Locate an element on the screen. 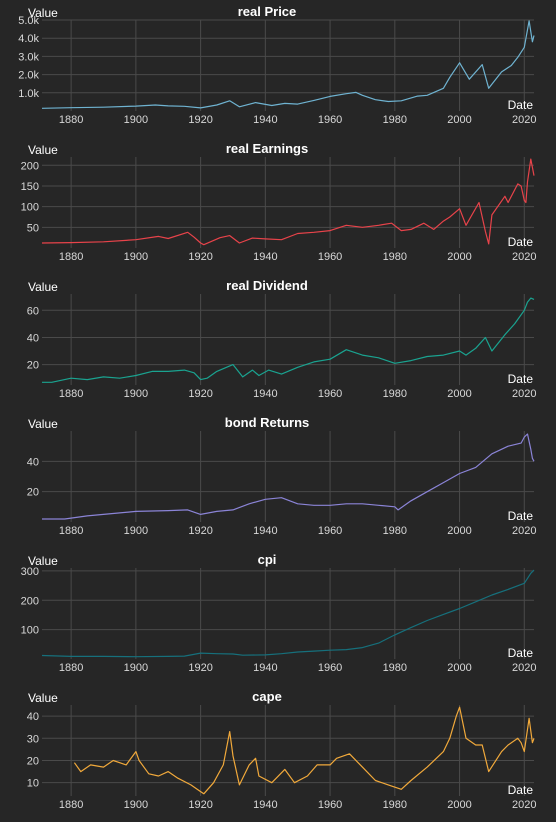 The width and height of the screenshot is (556, 822). y-tick-label: 2.0k is located at coordinates (28, 76).